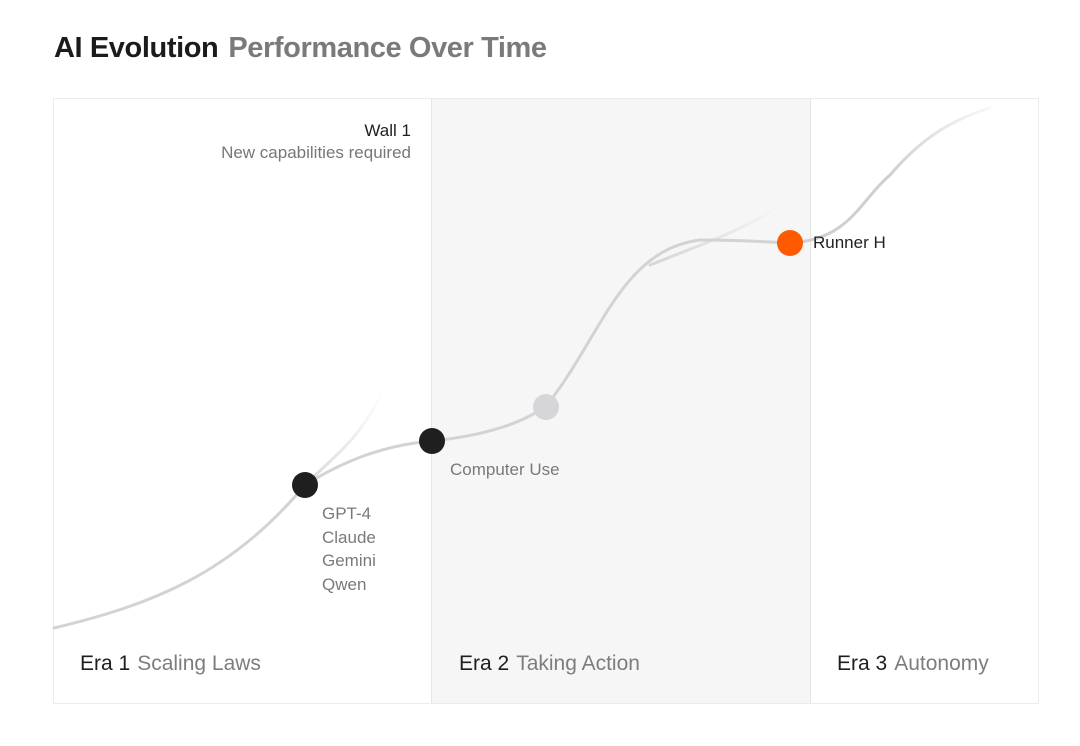  I want to click on model-label-gemini: Gemini, so click(349, 560).